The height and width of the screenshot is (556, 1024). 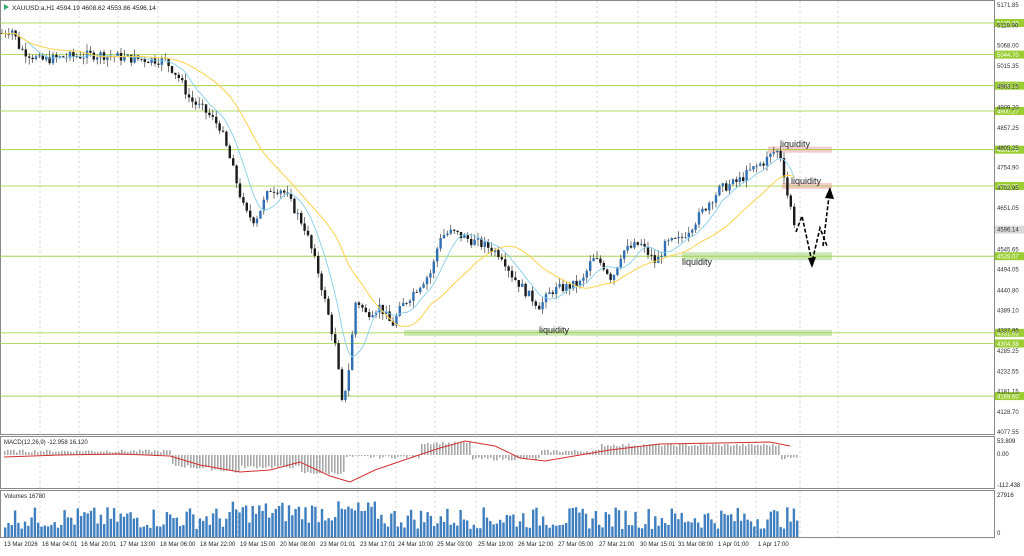 I want to click on time-label: 30 Mar 15:01, so click(x=658, y=545).